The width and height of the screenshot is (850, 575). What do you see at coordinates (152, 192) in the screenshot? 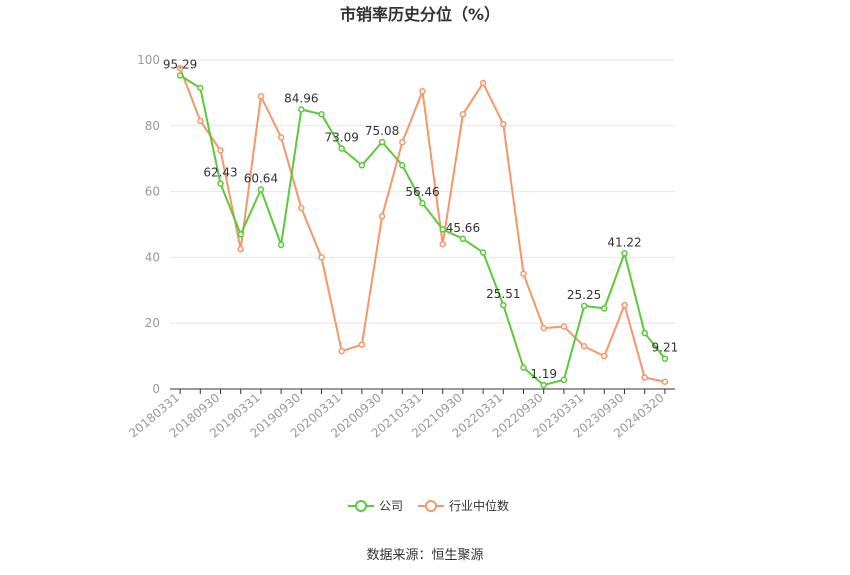
I see `y-tick-label: 60` at bounding box center [152, 192].